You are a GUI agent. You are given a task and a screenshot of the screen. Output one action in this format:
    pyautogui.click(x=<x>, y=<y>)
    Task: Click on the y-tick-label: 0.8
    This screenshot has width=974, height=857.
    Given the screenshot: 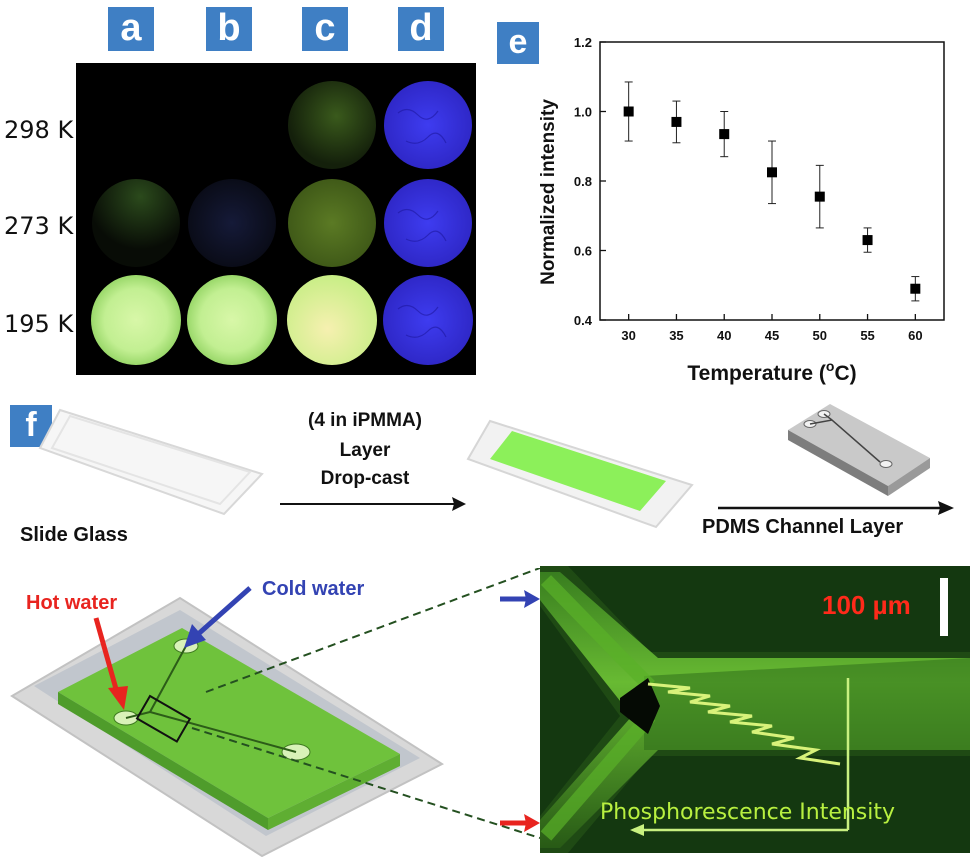 What is the action you would take?
    pyautogui.click(x=583, y=181)
    